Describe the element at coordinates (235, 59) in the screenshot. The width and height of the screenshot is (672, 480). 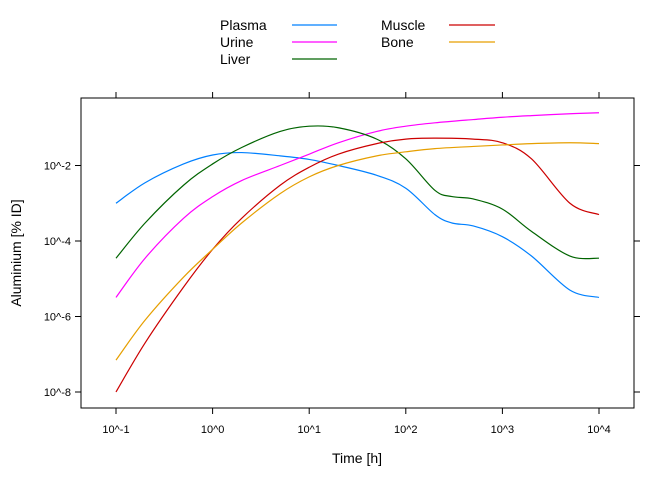
I see `legend-label-liver: Liver` at that location.